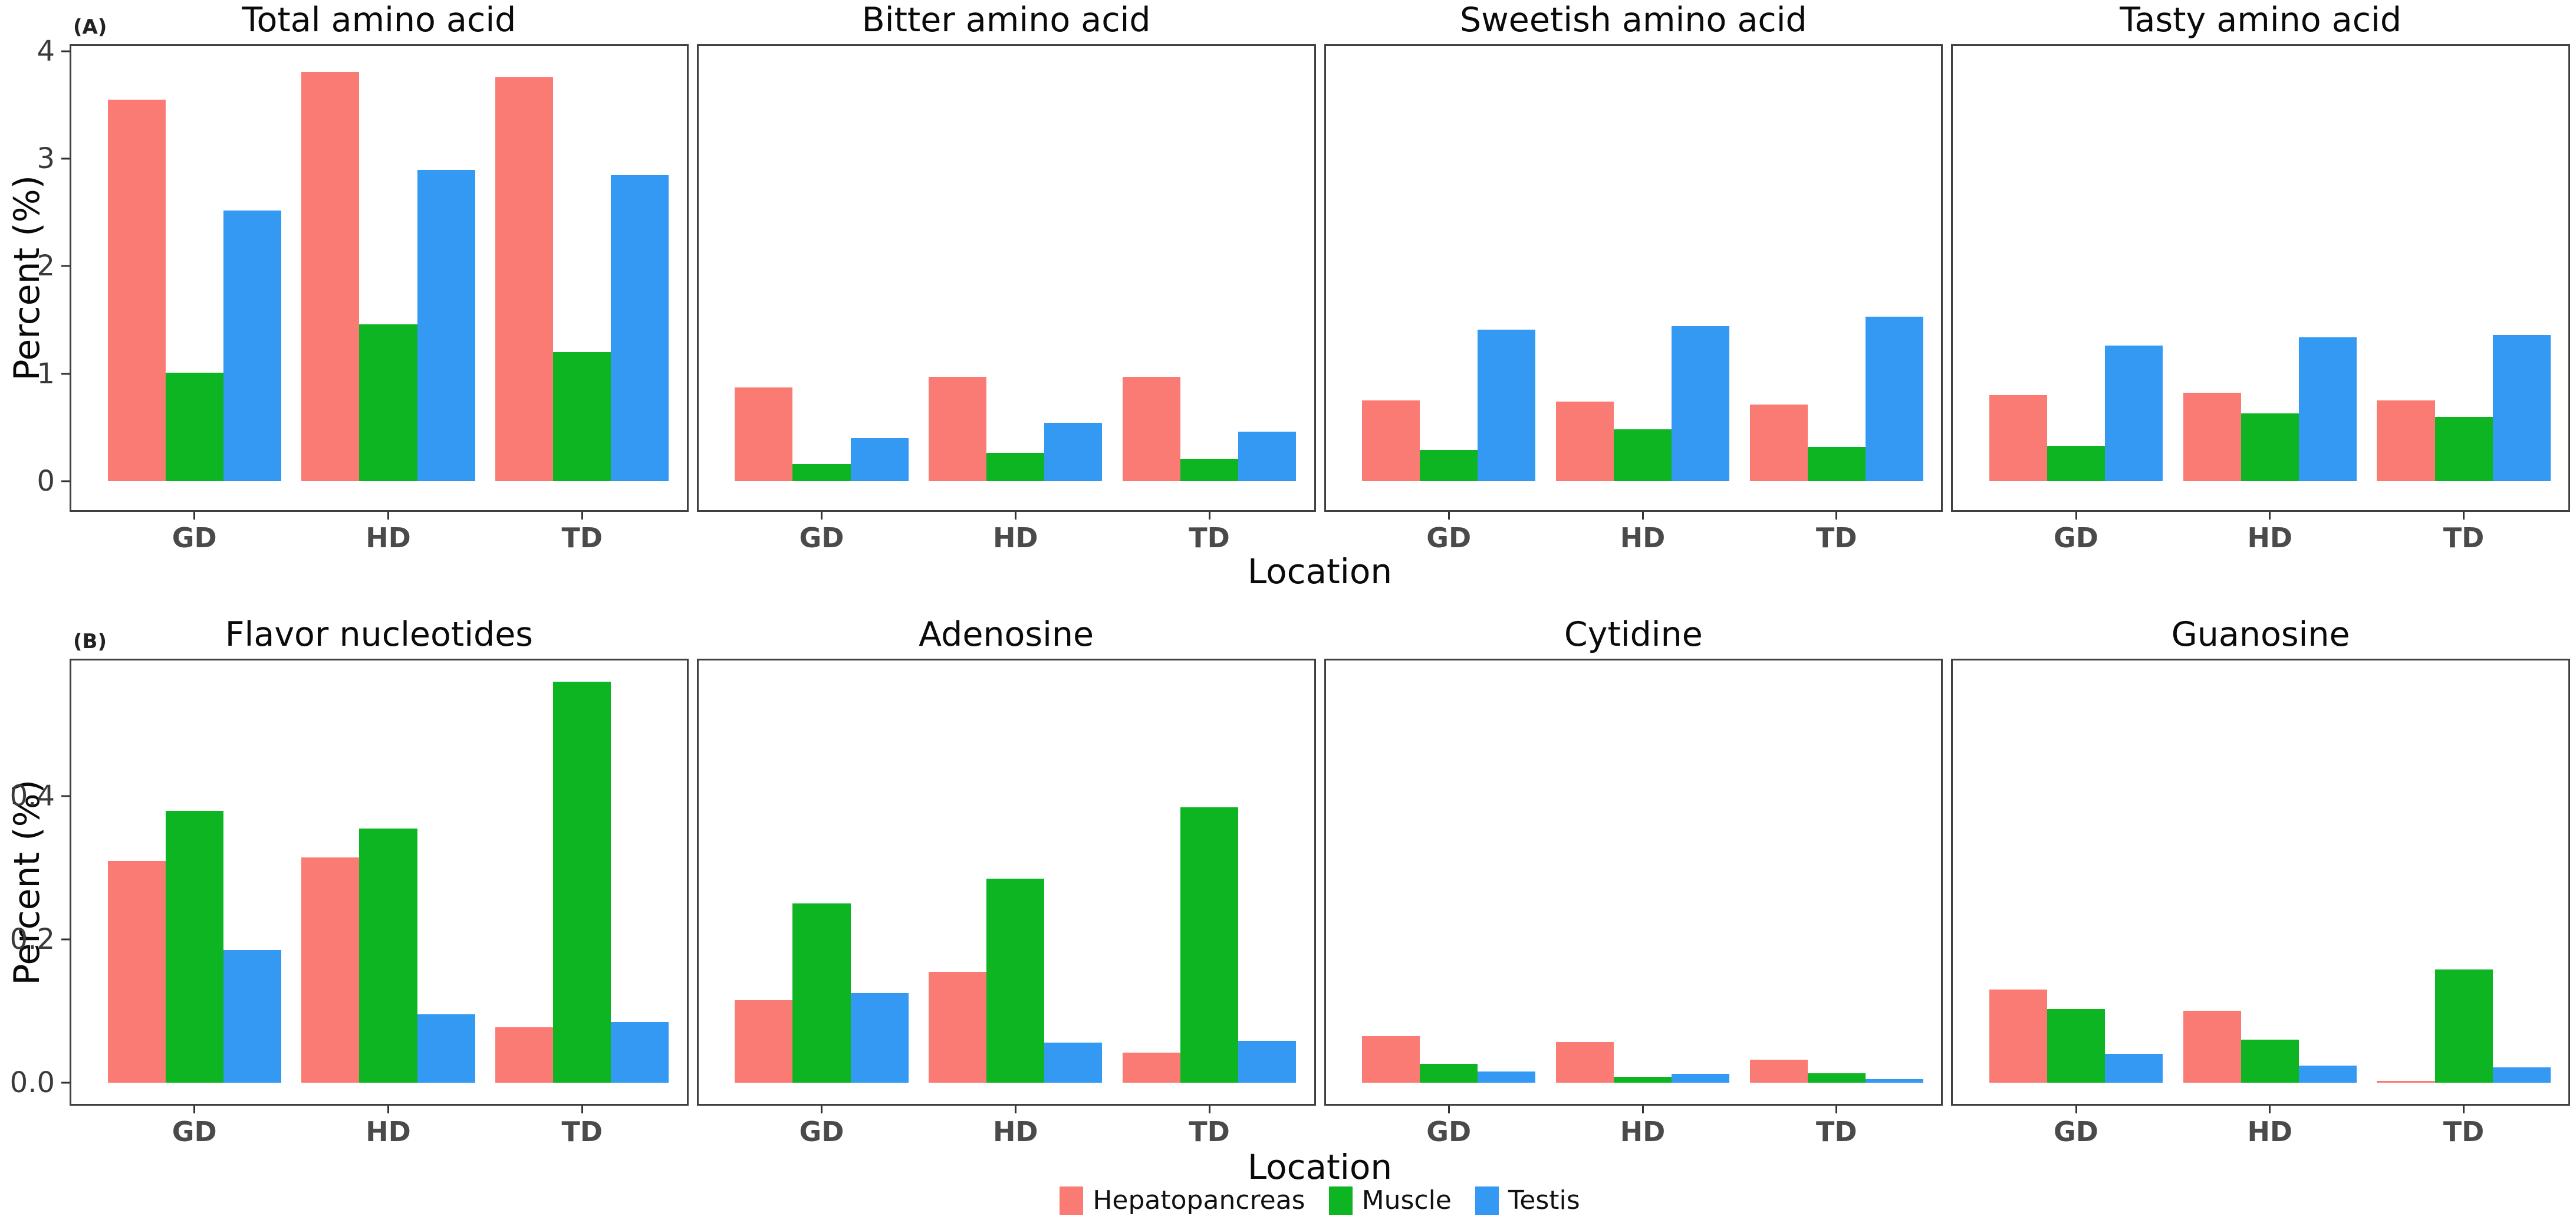  Describe the element at coordinates (1320, 1167) in the screenshot. I see `x-axis-label-row-b: Location` at that location.